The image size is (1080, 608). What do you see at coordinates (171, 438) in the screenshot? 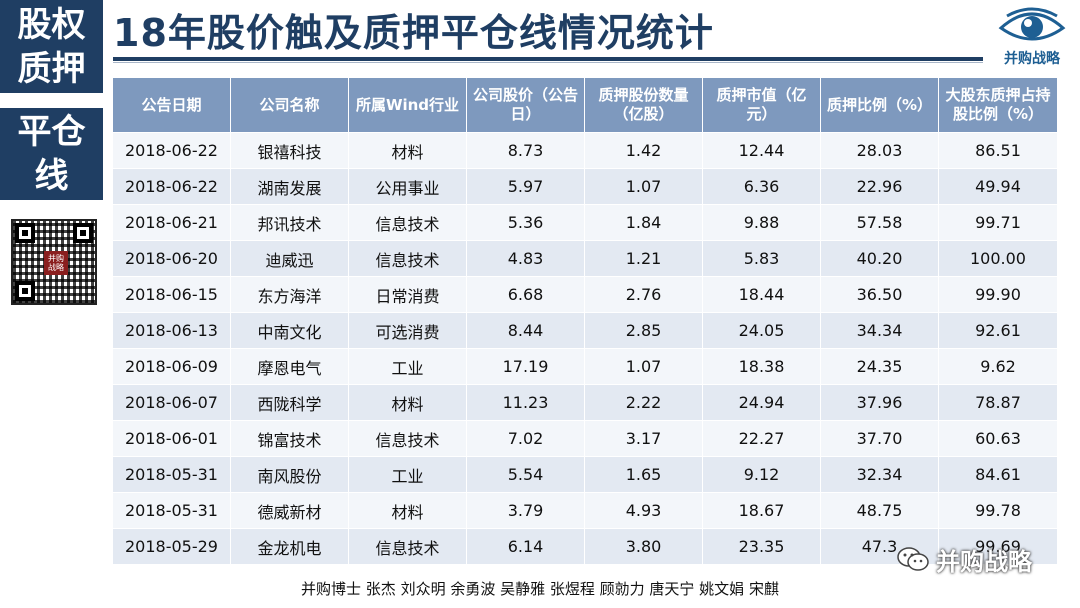
I see `table-cell: 2018-06-01` at bounding box center [171, 438].